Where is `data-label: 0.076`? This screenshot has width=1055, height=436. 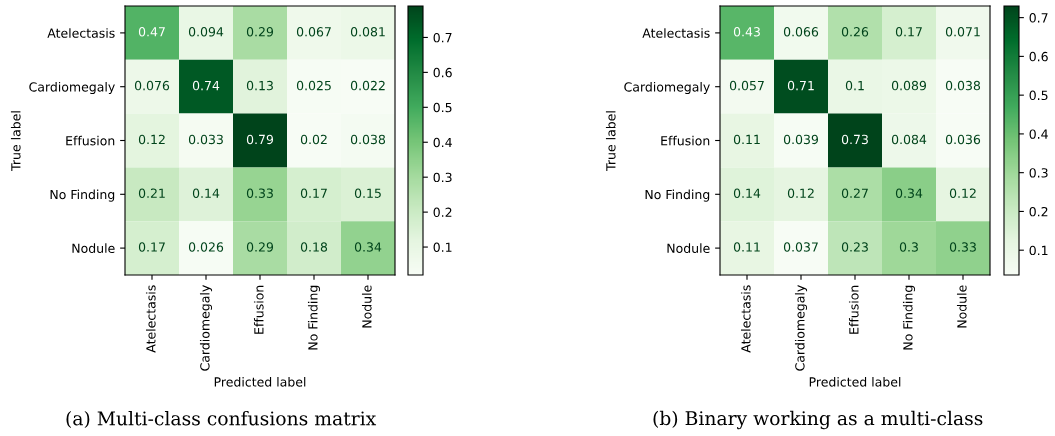
data-label: 0.076 is located at coordinates (152, 85).